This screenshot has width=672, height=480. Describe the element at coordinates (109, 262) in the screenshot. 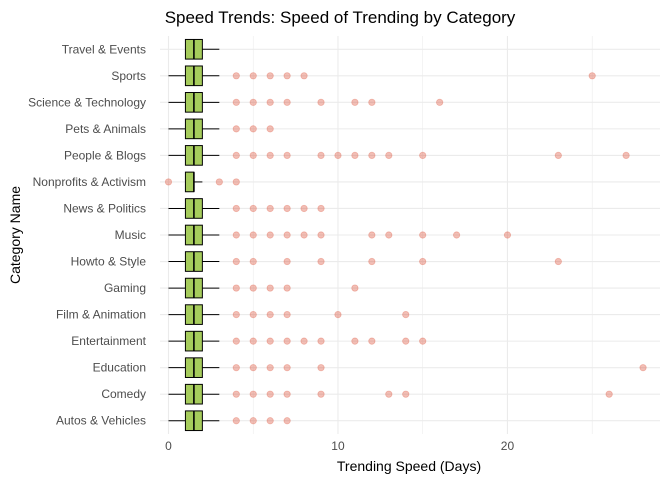

I see `y-tick-label: Howto & Style` at that location.